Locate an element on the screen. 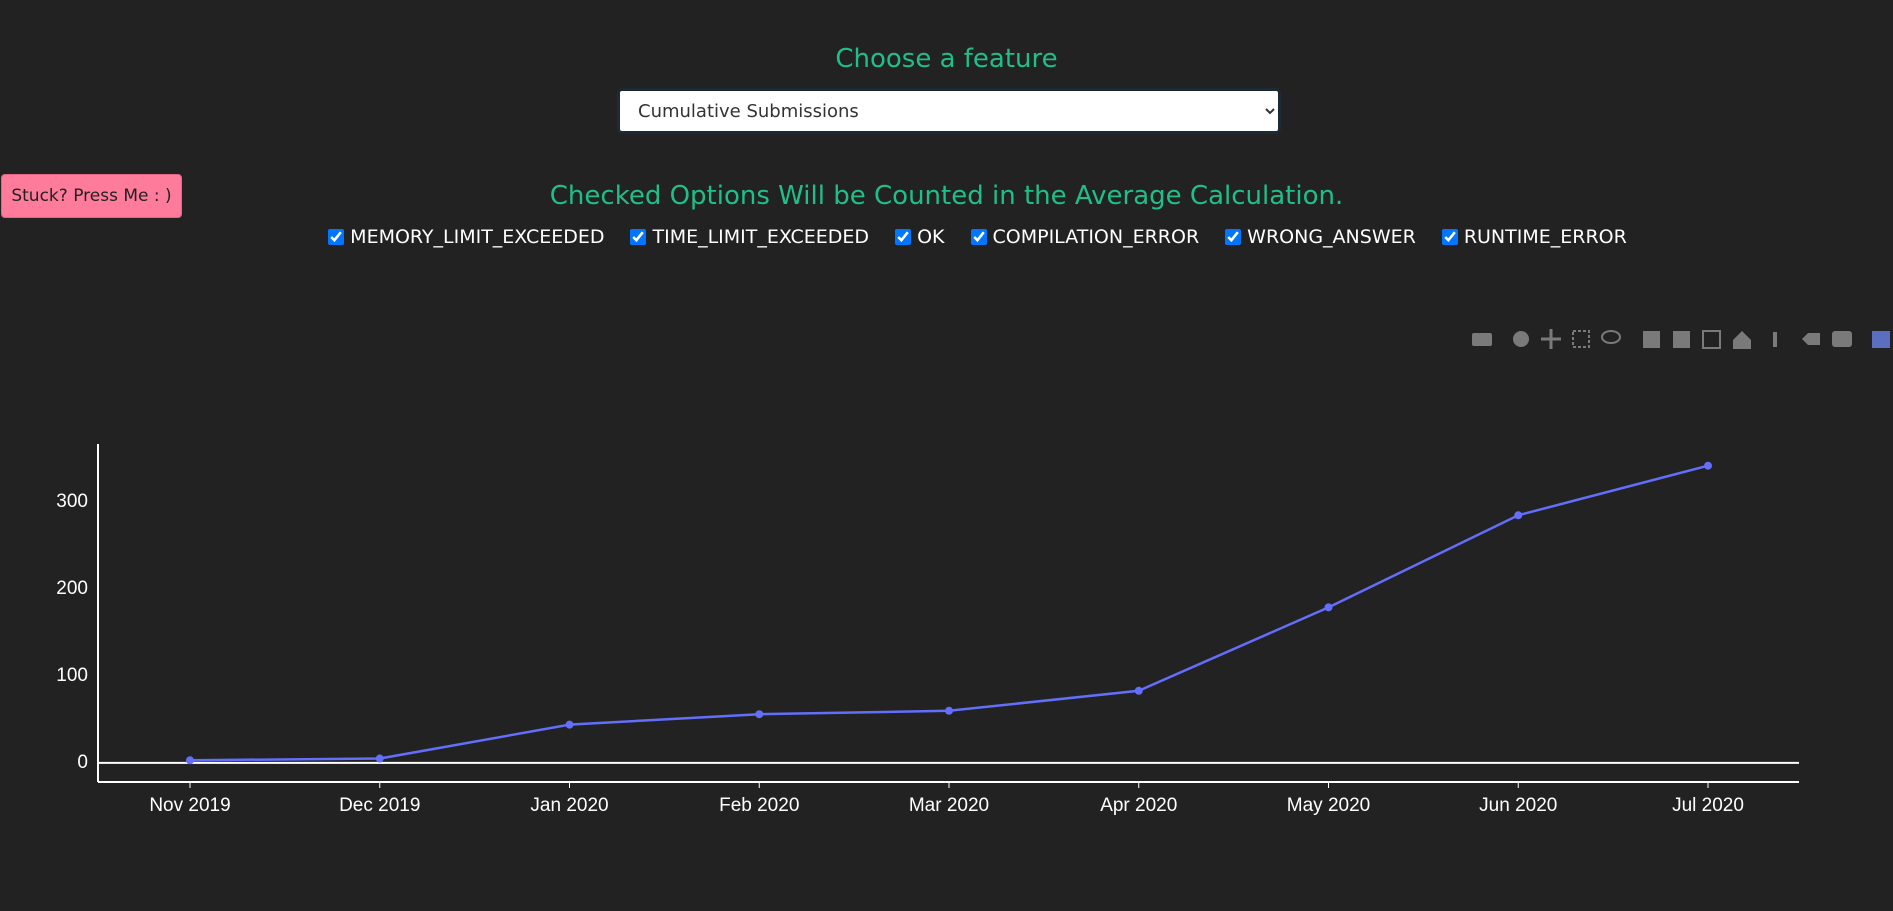 The width and height of the screenshot is (1893, 911). zoom-out-icon is located at coordinates (1681, 339).